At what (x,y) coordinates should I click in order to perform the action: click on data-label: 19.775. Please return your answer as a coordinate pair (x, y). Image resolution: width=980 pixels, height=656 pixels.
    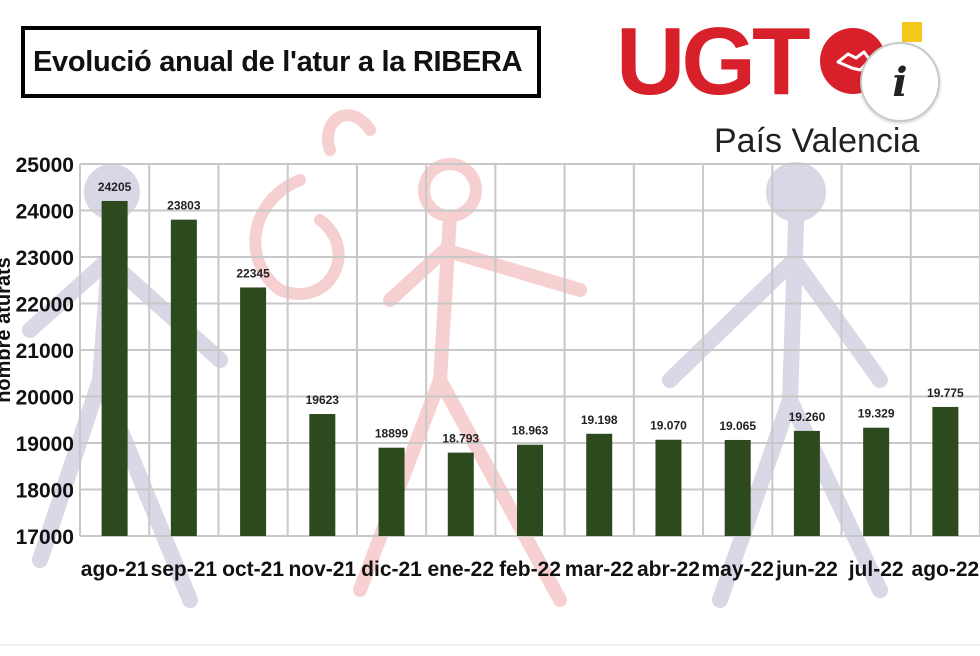
    Looking at the image, I should click on (945, 393).